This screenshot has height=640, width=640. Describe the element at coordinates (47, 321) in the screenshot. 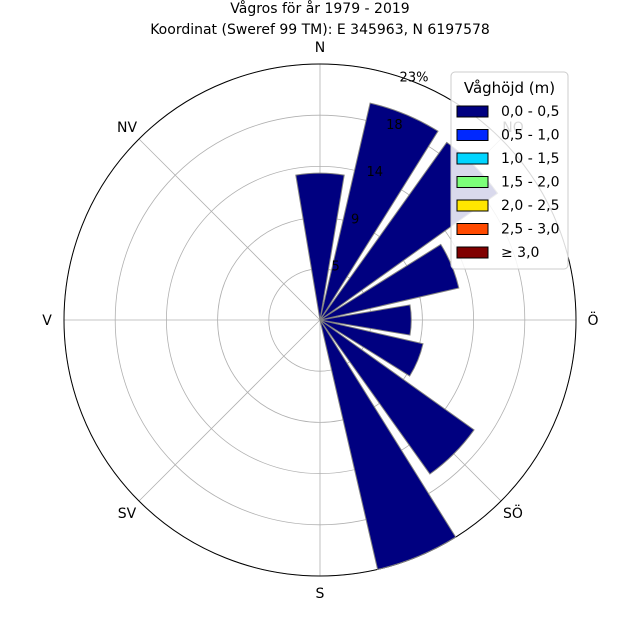

I see `direction-label-v: V` at that location.